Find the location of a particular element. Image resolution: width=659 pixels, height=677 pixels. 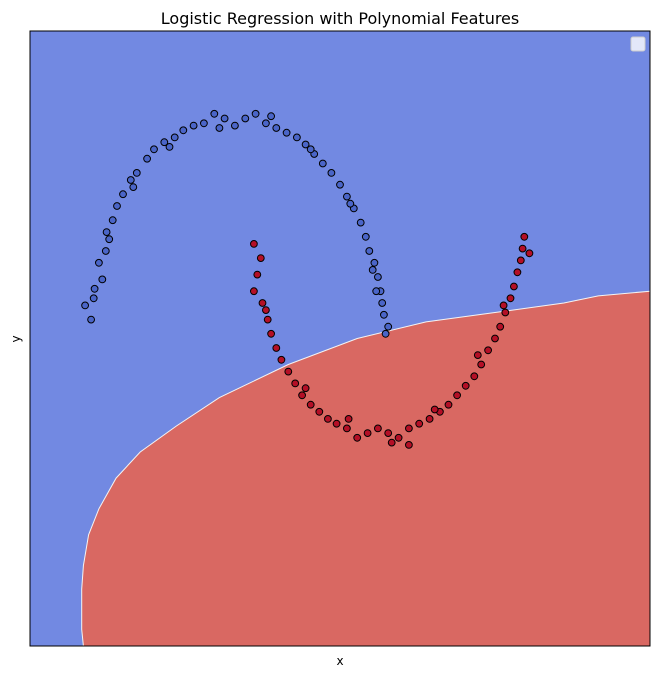

y-axis-label: y is located at coordinates (16, 338).